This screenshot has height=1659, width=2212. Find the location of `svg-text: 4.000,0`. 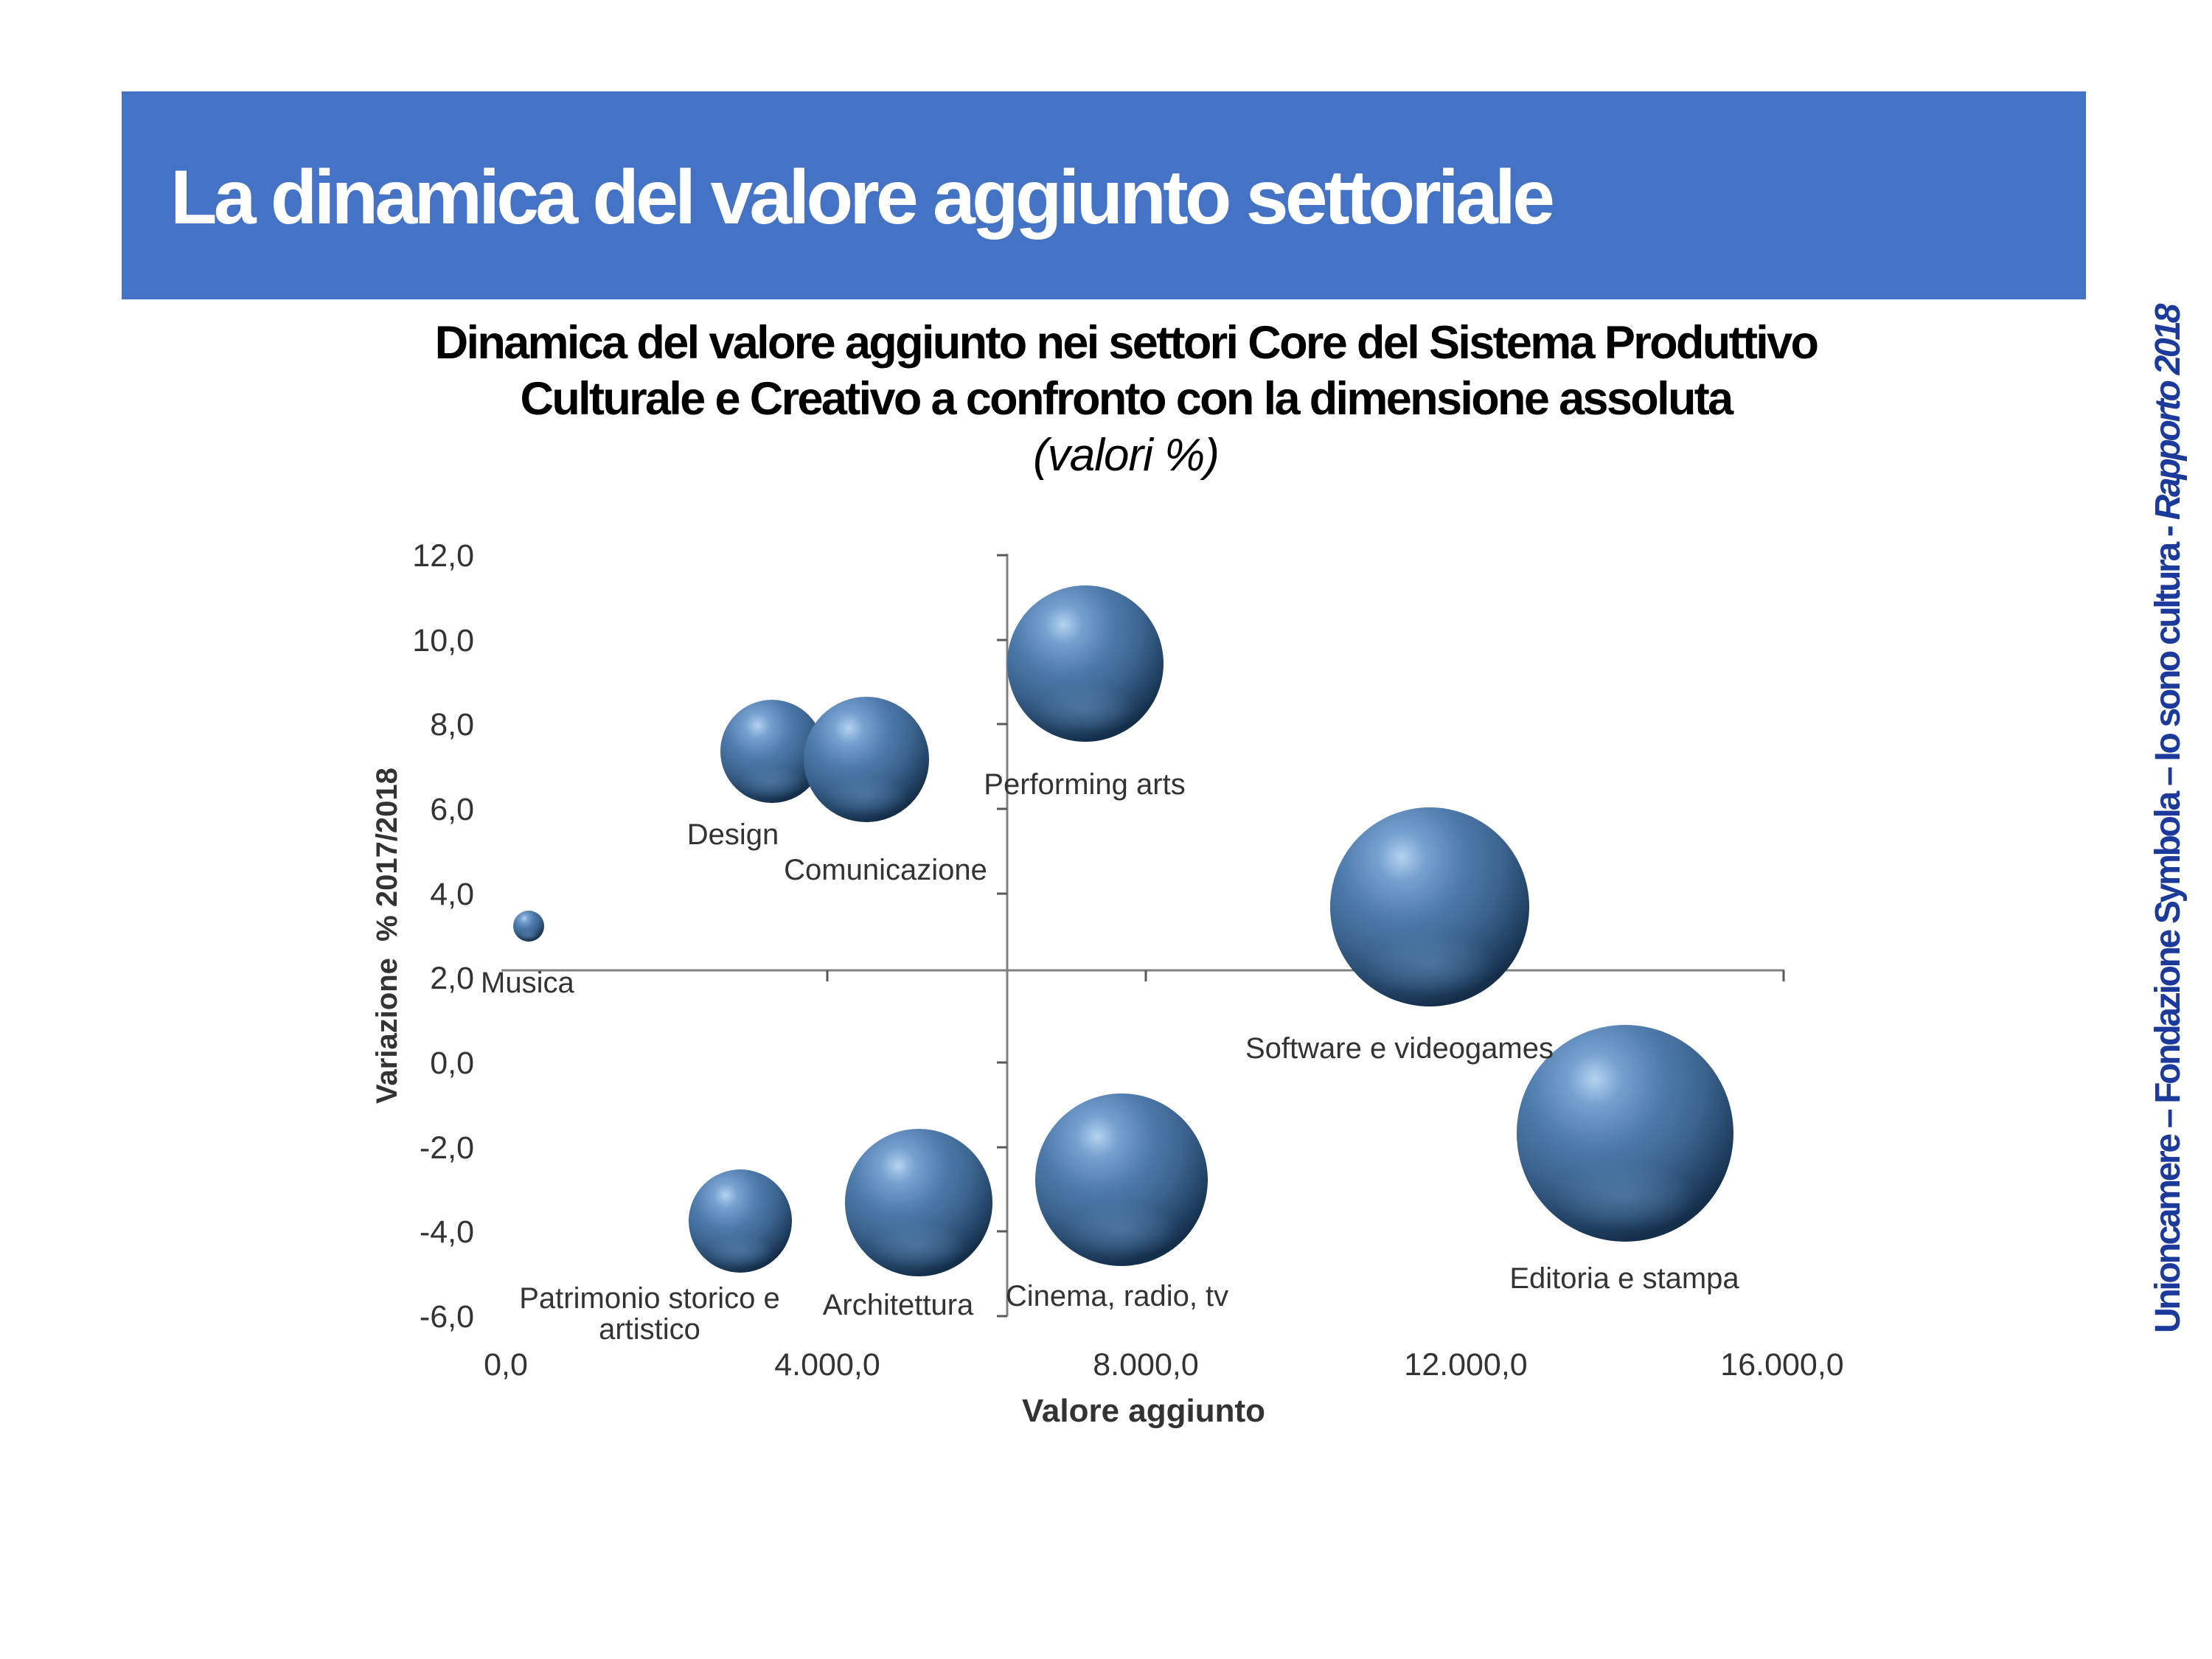

svg-text: 4.000,0 is located at coordinates (827, 1364).